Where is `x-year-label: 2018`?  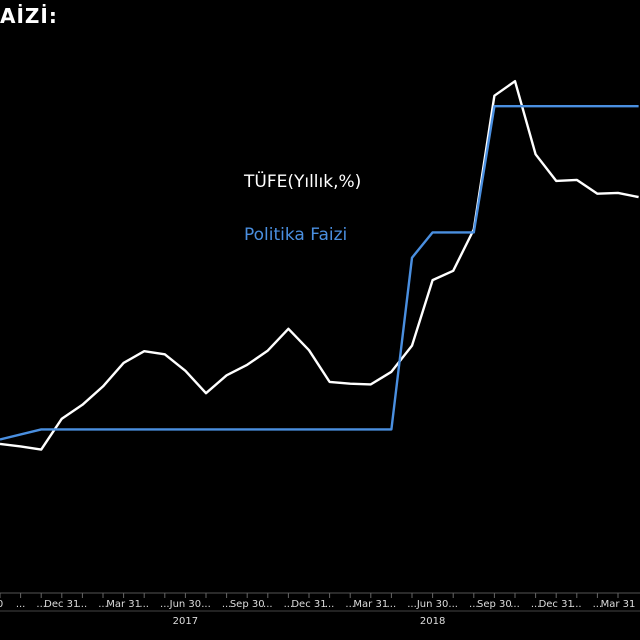 x-year-label: 2018 is located at coordinates (432, 621).